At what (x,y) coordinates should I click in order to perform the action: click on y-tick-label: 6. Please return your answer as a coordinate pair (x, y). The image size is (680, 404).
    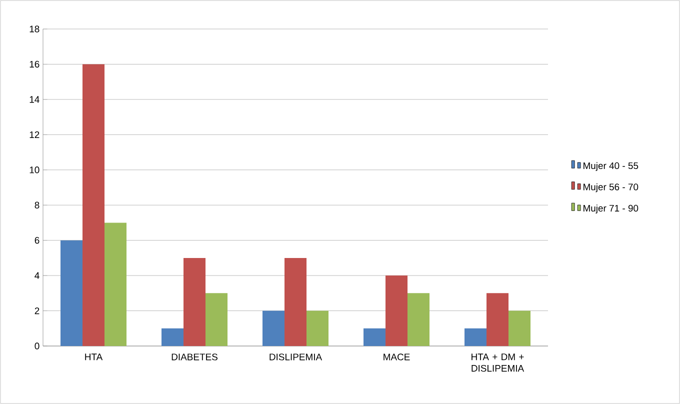
    Looking at the image, I should click on (37, 240).